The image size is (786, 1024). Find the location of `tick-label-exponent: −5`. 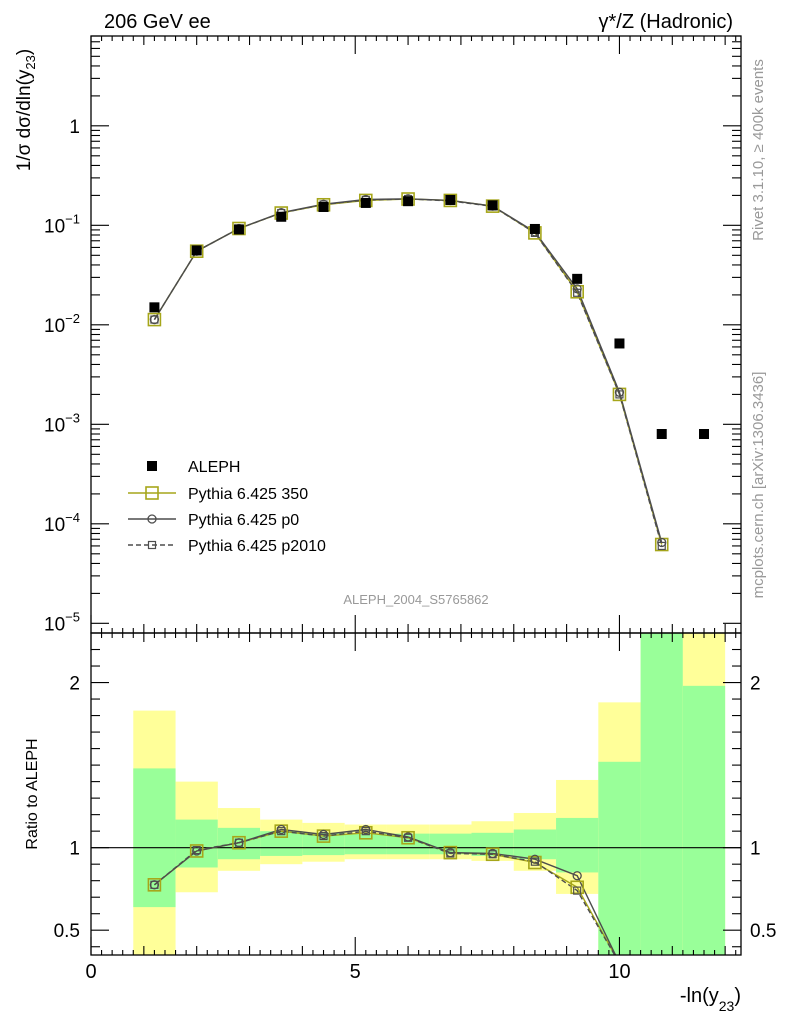

tick-label-exponent: −5 is located at coordinates (72, 616).